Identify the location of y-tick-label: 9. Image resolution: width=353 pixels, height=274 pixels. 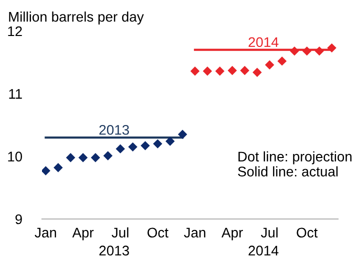
(18, 219).